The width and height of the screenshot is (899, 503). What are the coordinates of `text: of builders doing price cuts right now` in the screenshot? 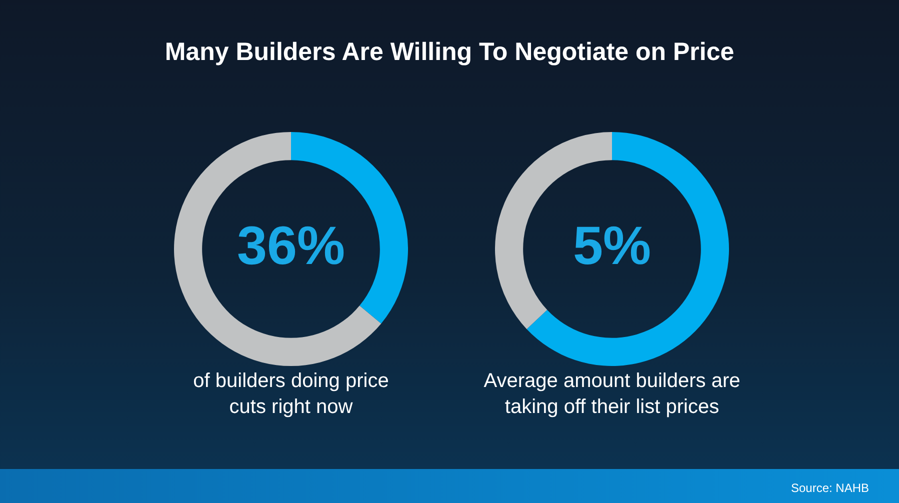 It's located at (291, 394).